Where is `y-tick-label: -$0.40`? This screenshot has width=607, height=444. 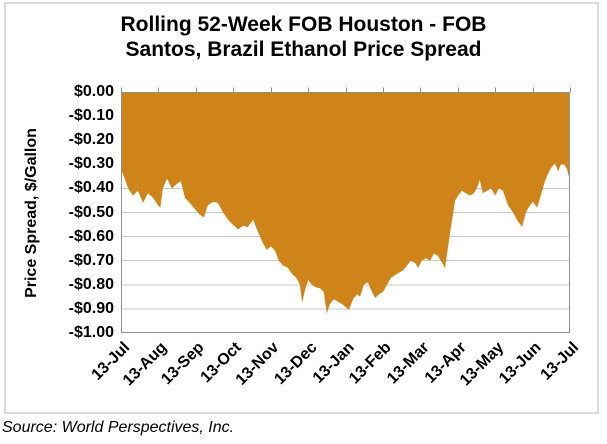
y-tick-label: -$0.40 is located at coordinates (91, 188).